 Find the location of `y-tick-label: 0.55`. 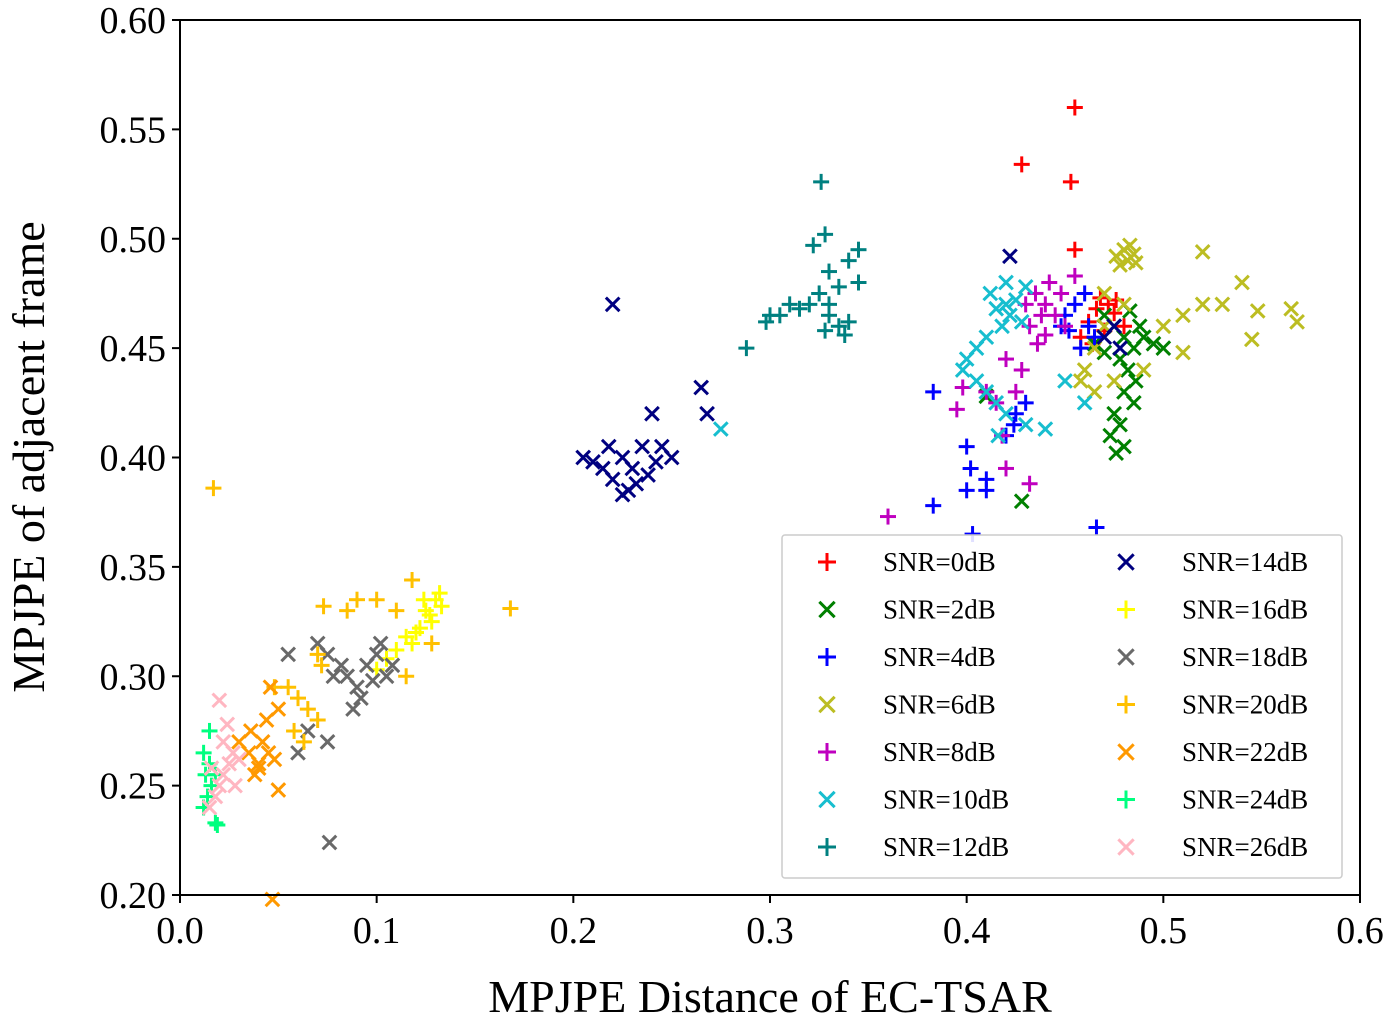

y-tick-label: 0.55 is located at coordinates (133, 130).